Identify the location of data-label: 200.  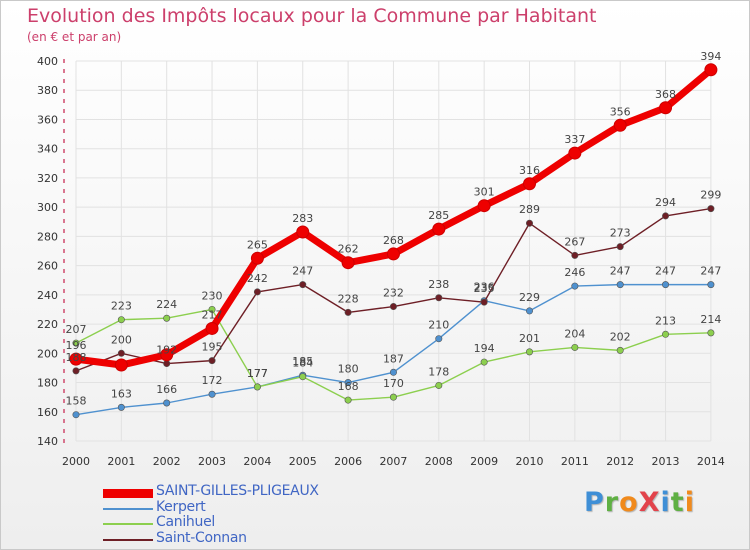
(121, 339).